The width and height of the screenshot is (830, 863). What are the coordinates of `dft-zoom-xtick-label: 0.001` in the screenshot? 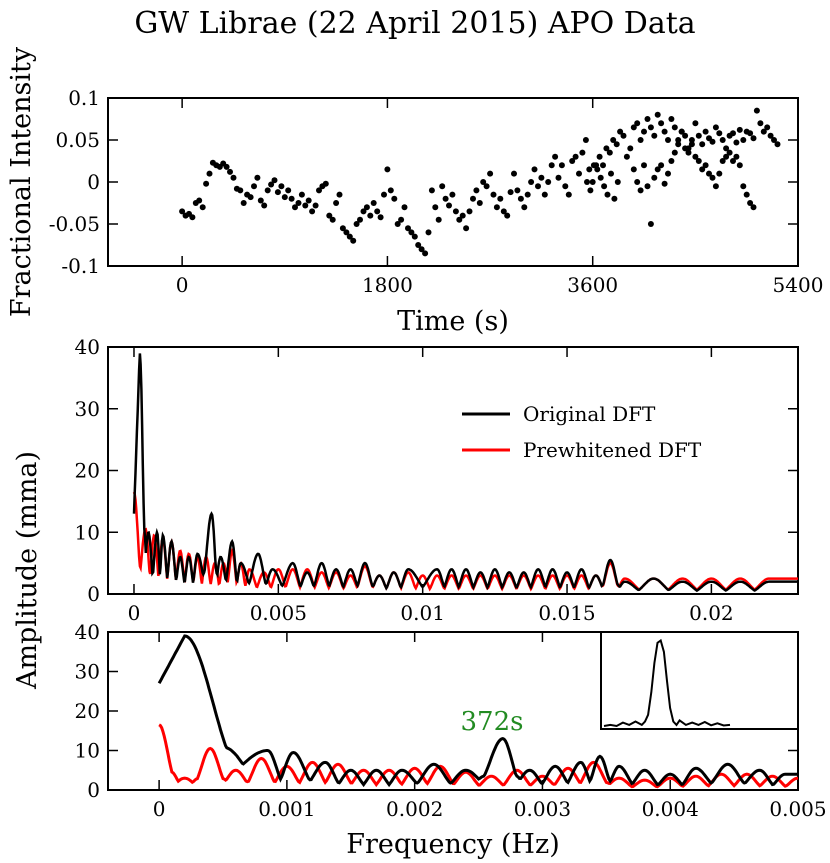 It's located at (286, 809).